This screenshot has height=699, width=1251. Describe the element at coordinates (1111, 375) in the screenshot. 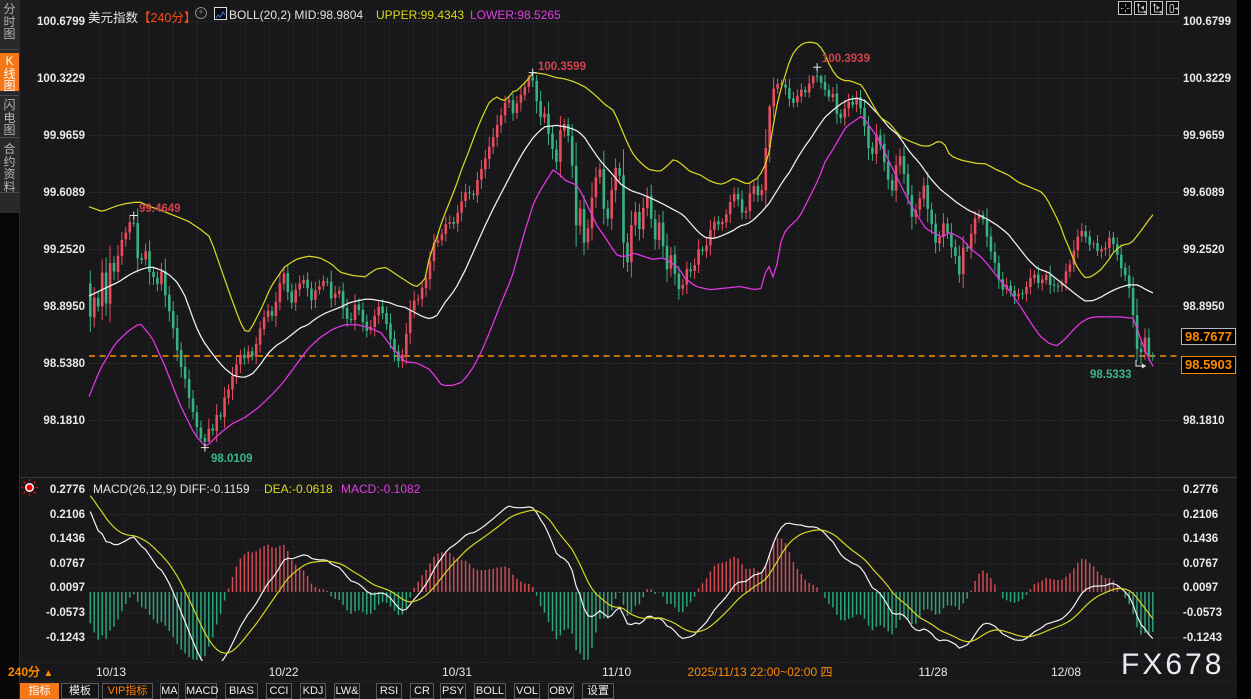

I see `svg-text: 98.5333` at that location.